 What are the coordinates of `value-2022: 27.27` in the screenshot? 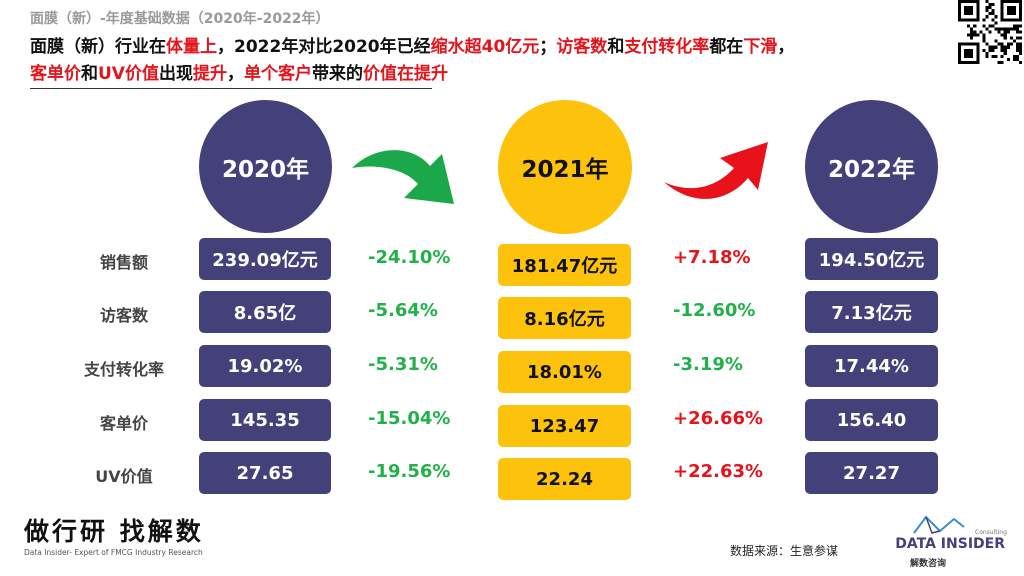 It's located at (871, 473).